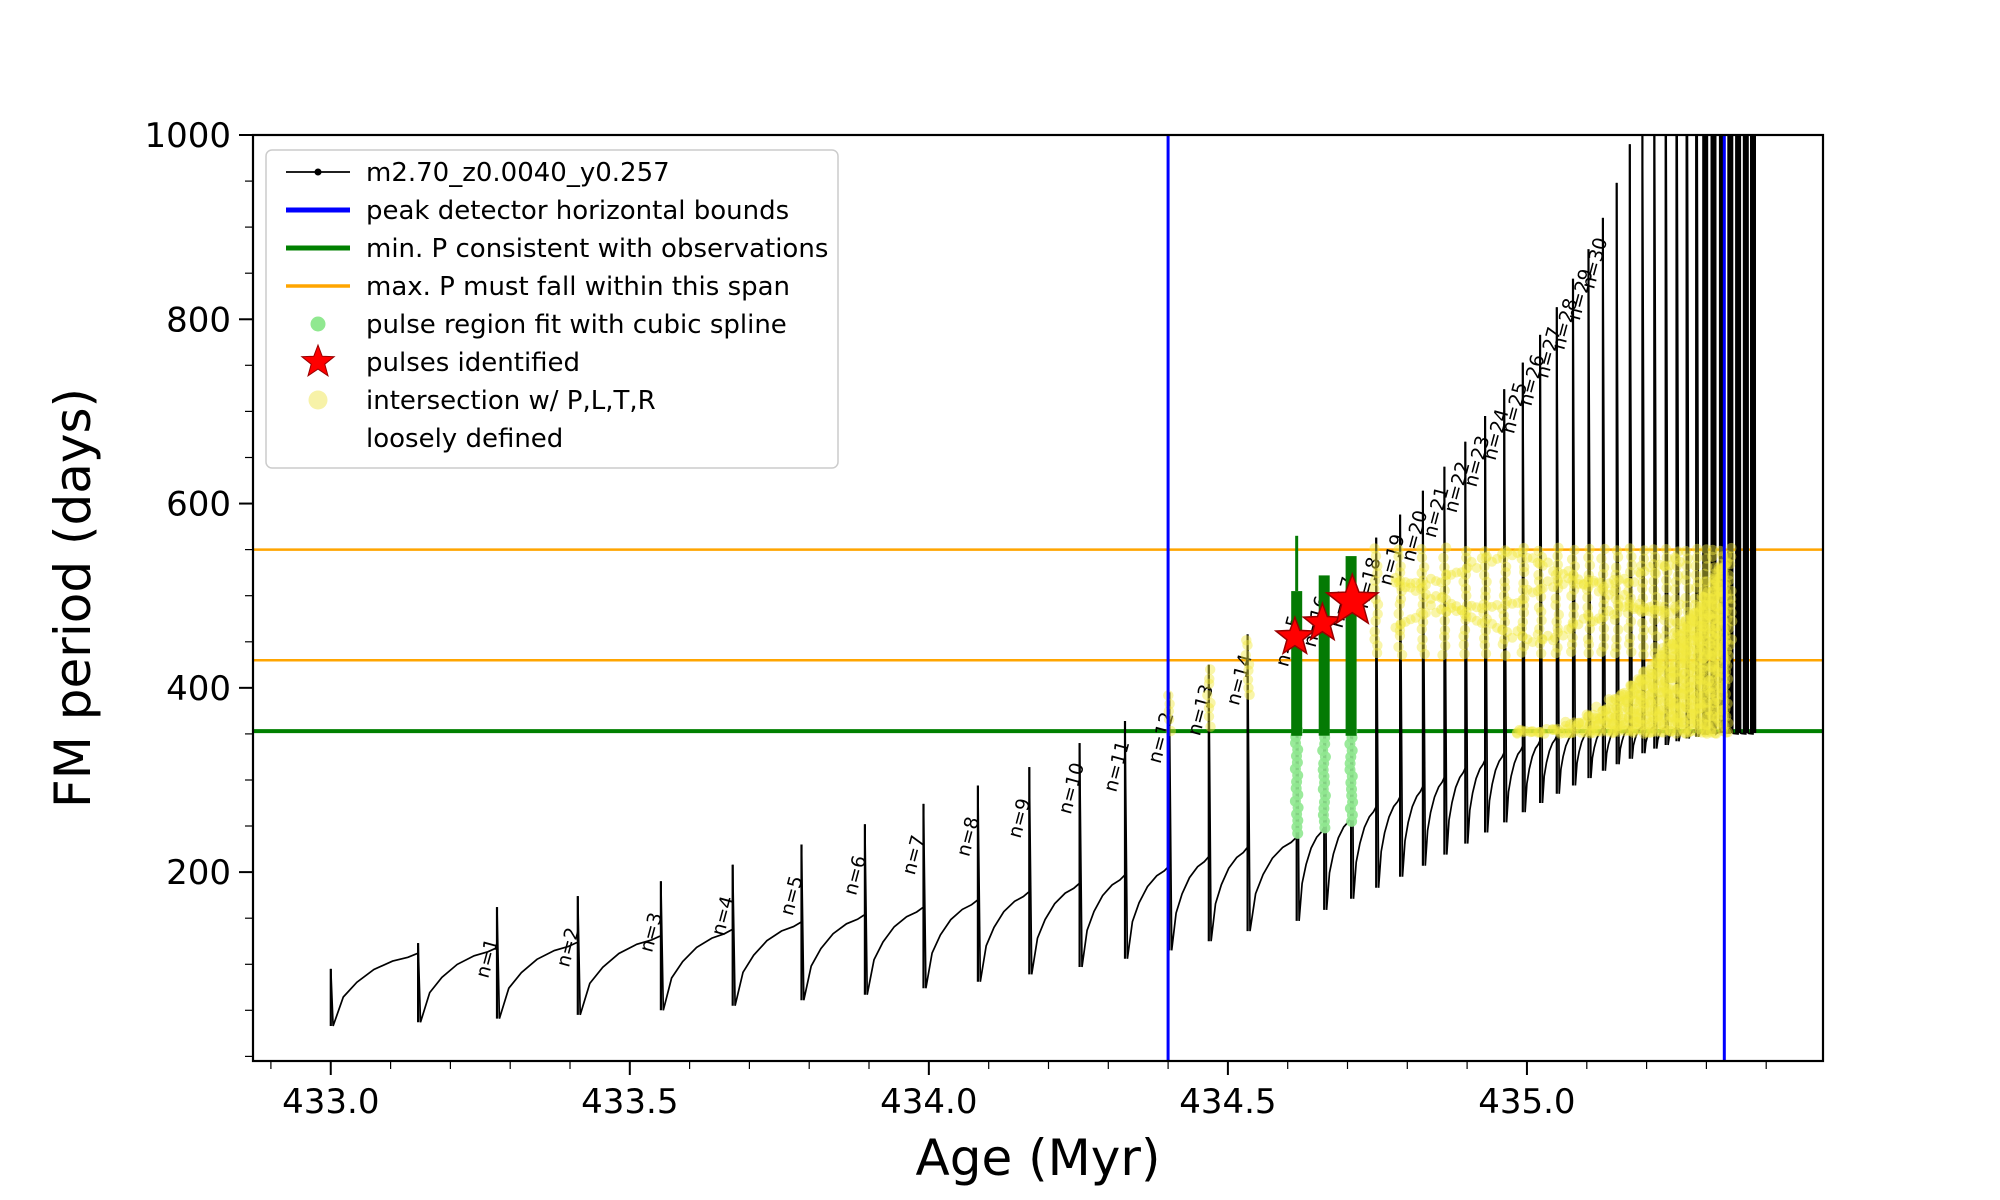 This screenshot has width=2000, height=1200. I want to click on legend-label-bounds: peak detector horizontal bounds, so click(577, 211).